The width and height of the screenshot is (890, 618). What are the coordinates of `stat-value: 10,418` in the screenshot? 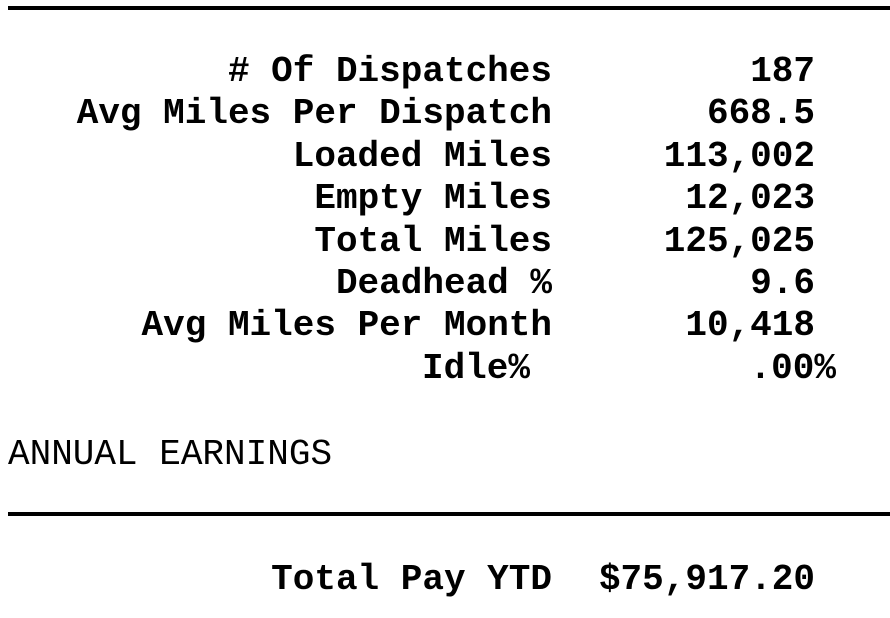 It's located at (750, 326).